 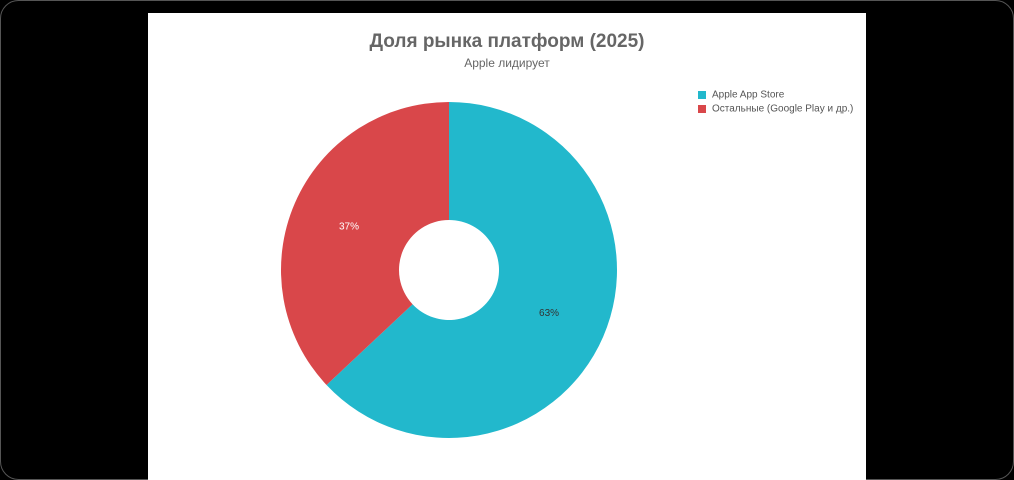 What do you see at coordinates (748, 95) in the screenshot?
I see `legend-label: Apple App Store` at bounding box center [748, 95].